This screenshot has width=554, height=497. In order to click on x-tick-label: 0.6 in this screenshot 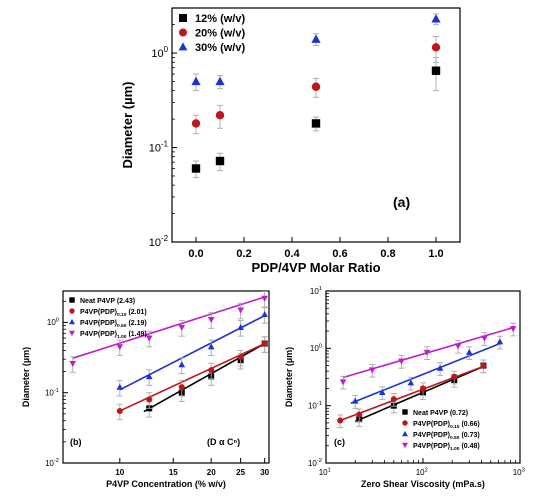, I will do `click(339, 254)`.